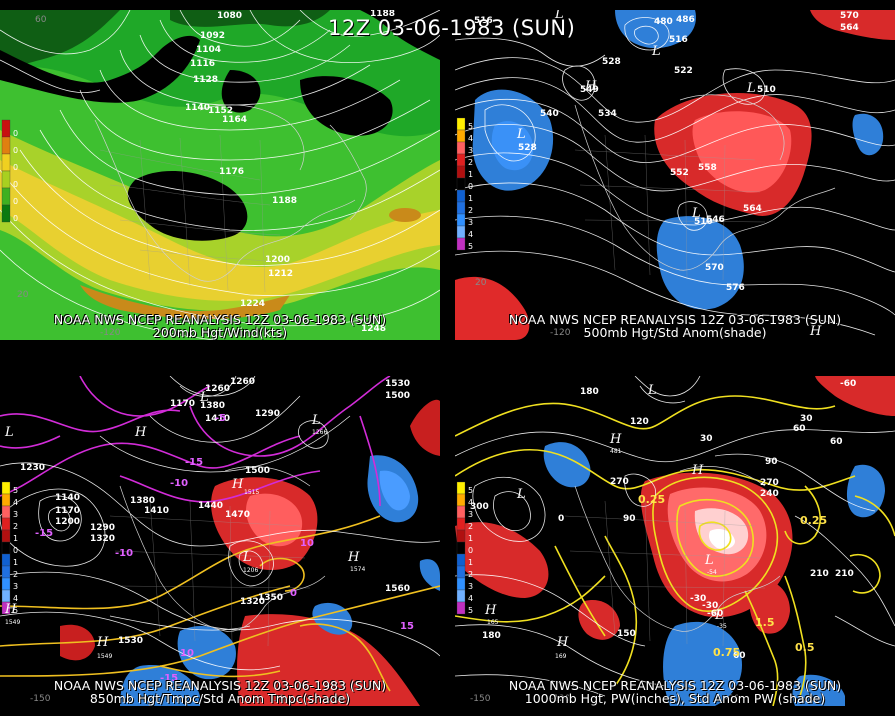 The image size is (895, 716). What do you see at coordinates (464, 548) in the screenshot?
I see `colorbar-1000mb: 5 4 3 2 1 0 1 2 3 4 5` at bounding box center [464, 548].